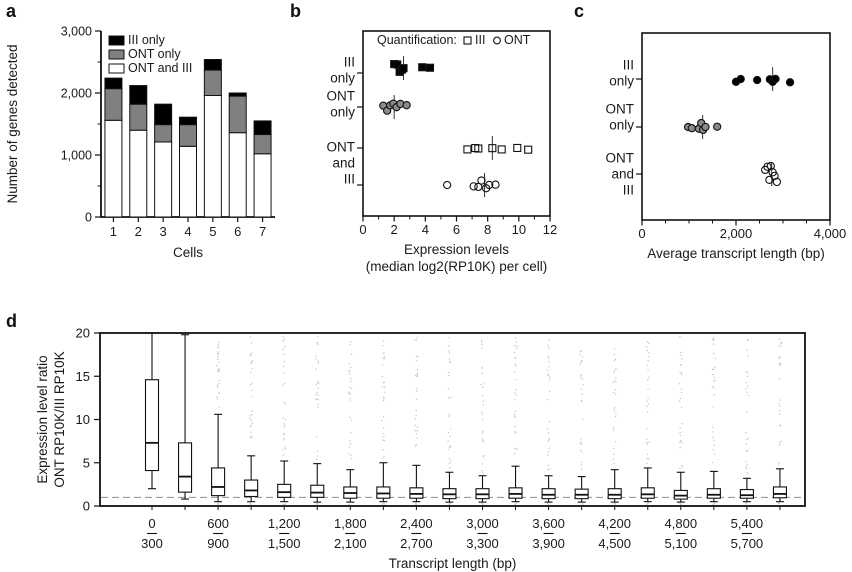 This screenshot has height=572, width=852. Describe the element at coordinates (295, 11) in the screenshot. I see `panel-b-letter: b` at that location.